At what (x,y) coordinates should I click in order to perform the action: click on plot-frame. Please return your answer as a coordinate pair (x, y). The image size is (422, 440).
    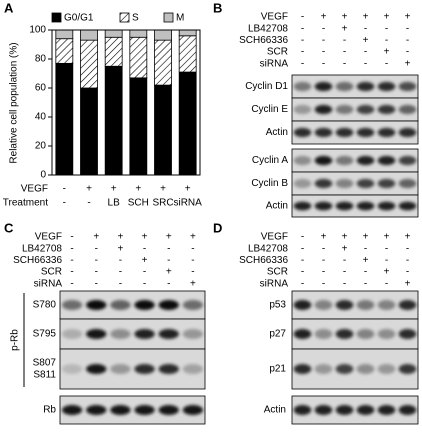
    Looking at the image, I should click on (126, 102).